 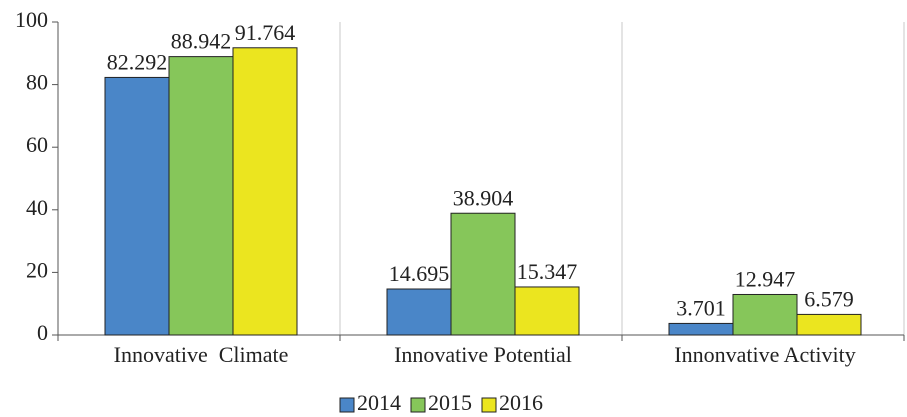 I want to click on x-tick-label: Innovative Potential, so click(x=483, y=354).